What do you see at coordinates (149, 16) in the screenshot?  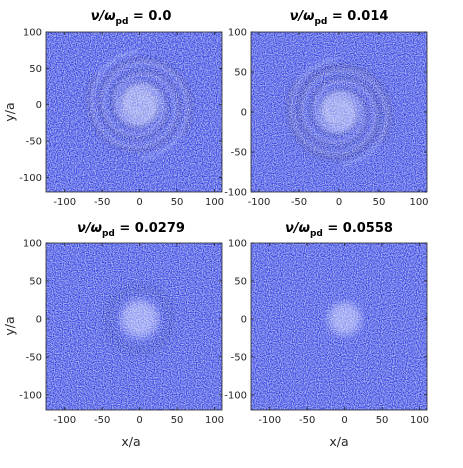 I see `title-value: = 0.0` at bounding box center [149, 16].